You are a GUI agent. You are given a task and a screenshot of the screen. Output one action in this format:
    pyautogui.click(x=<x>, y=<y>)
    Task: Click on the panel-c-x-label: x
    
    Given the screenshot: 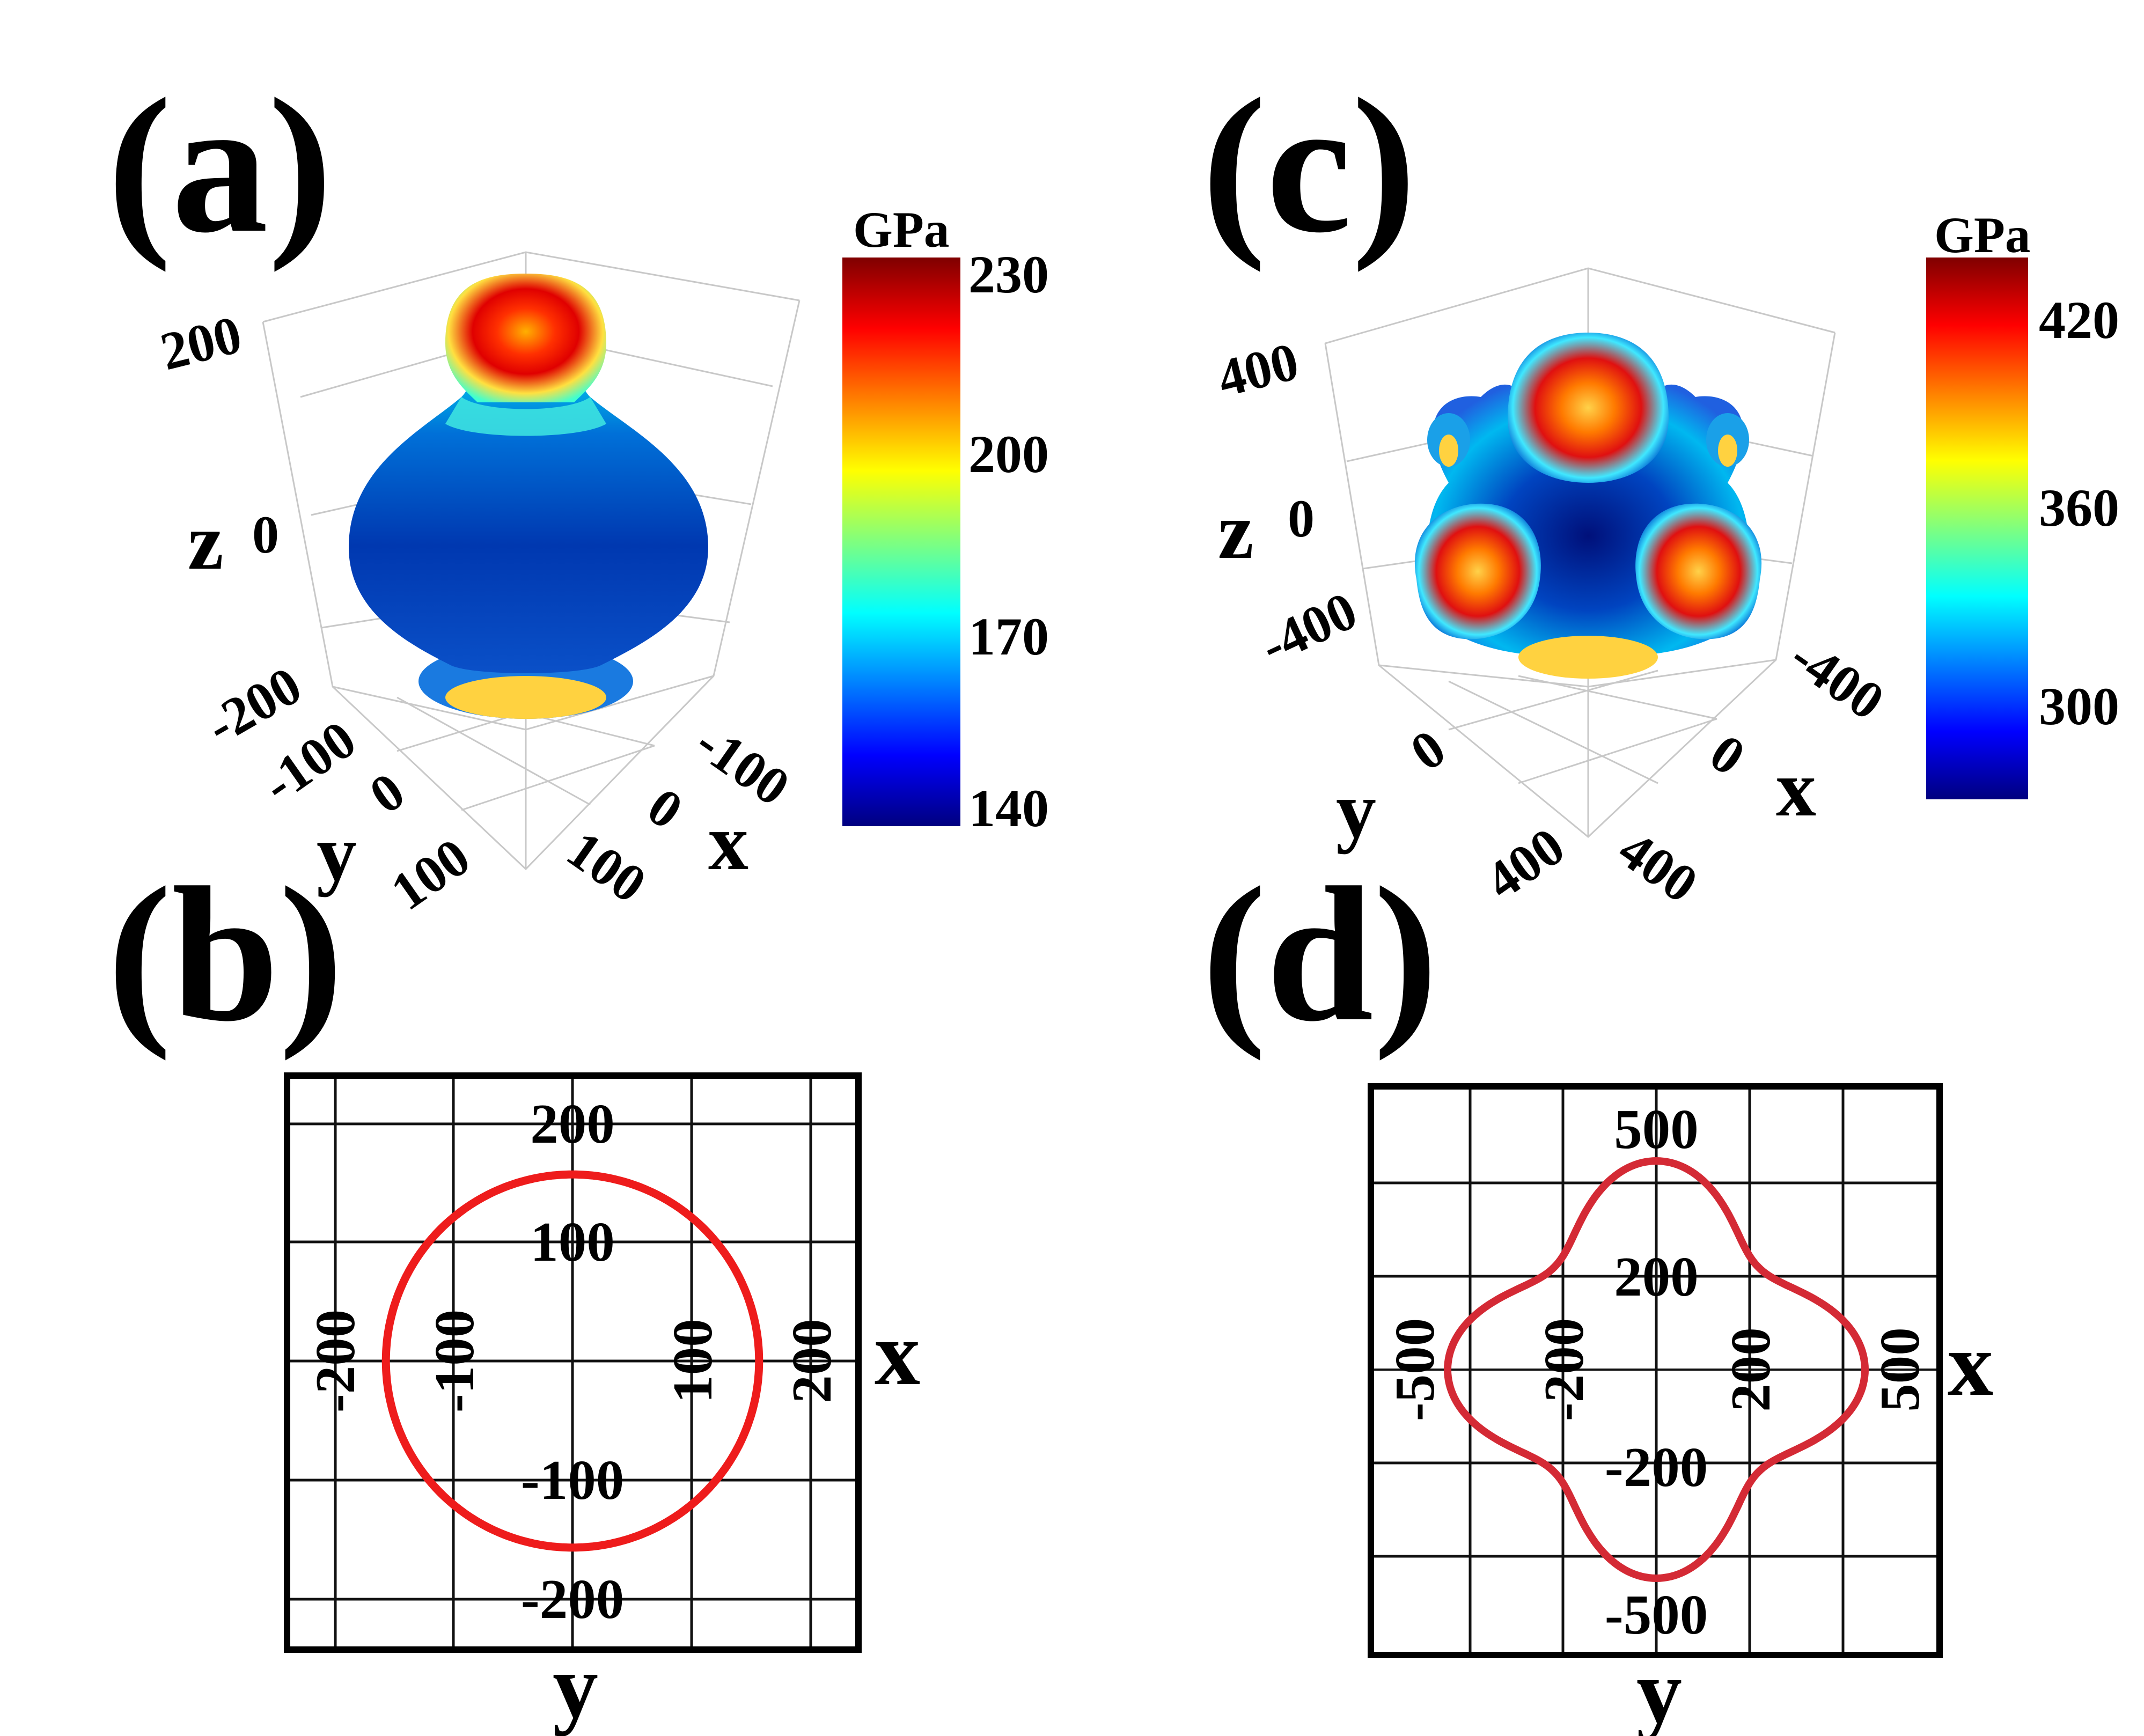 What is the action you would take?
    pyautogui.click(x=1796, y=788)
    